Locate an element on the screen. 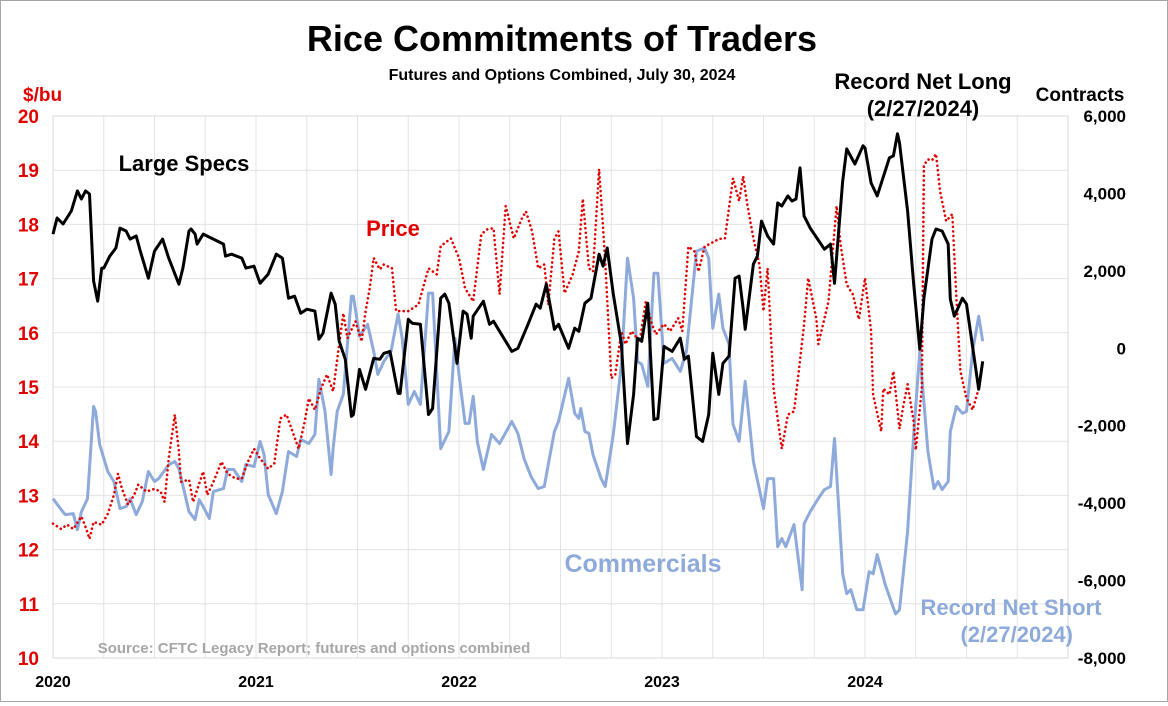  x-axis-tick-label: 2024 is located at coordinates (865, 682).